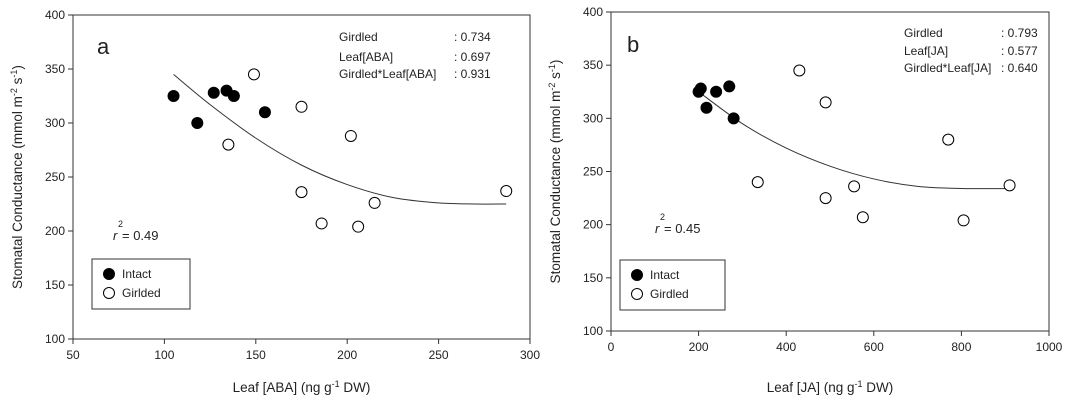 Image resolution: width=1076 pixels, height=403 pixels. What do you see at coordinates (366, 57) in the screenshot?
I see `stat-label: Leaf[ABA]` at bounding box center [366, 57].